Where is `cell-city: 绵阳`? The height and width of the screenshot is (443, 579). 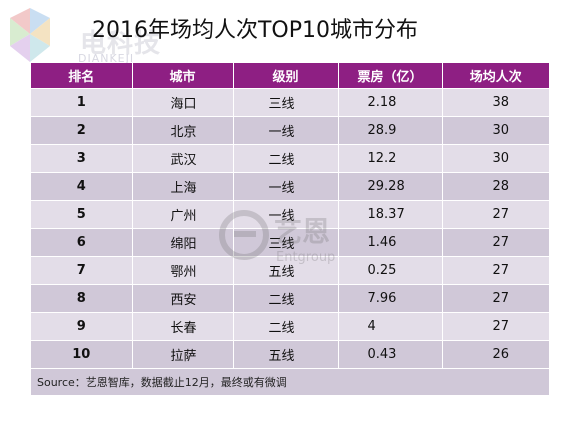 cell-city: 绵阳 is located at coordinates (182, 242).